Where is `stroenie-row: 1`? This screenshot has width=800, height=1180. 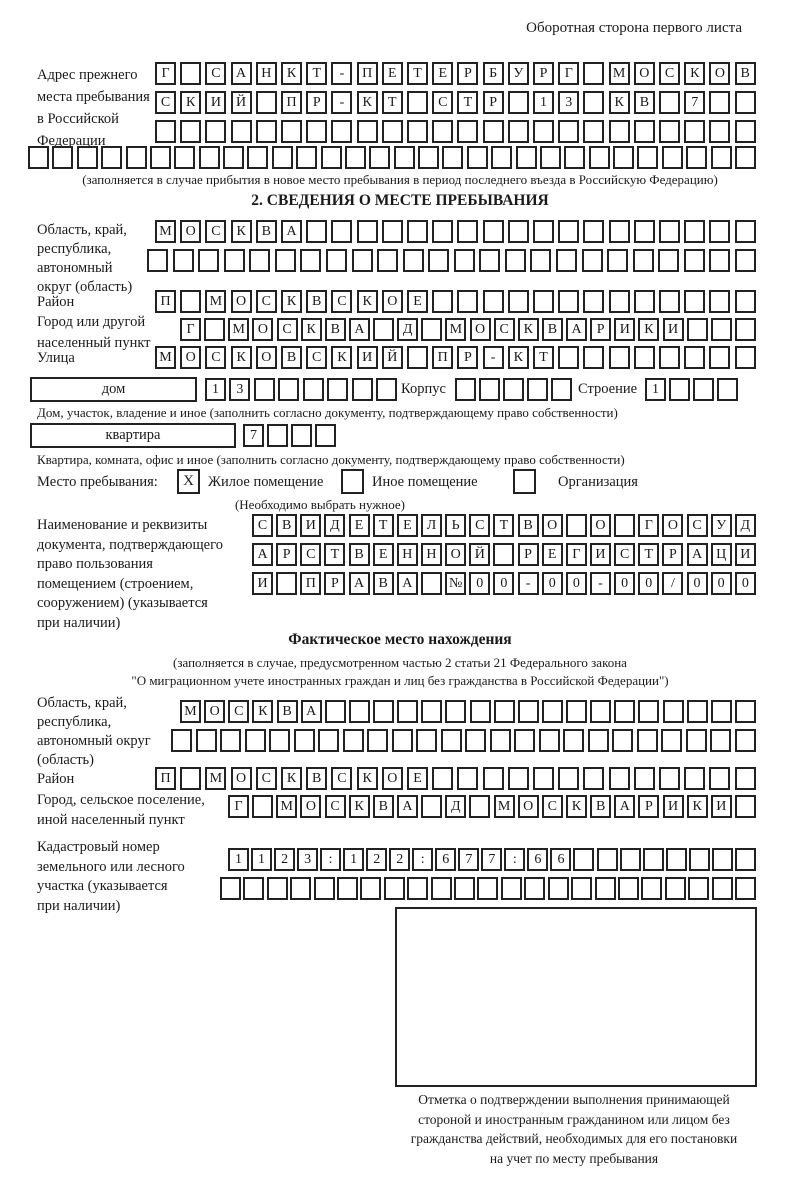 stroenie-row: 1 is located at coordinates (691, 389).